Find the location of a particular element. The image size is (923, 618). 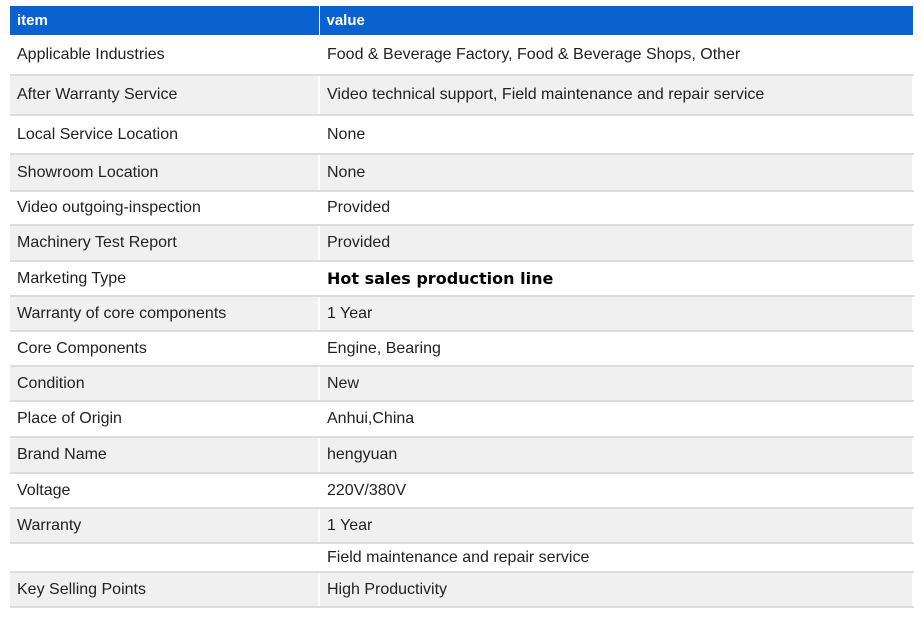

table-row: Local Service Location None is located at coordinates (462, 135).